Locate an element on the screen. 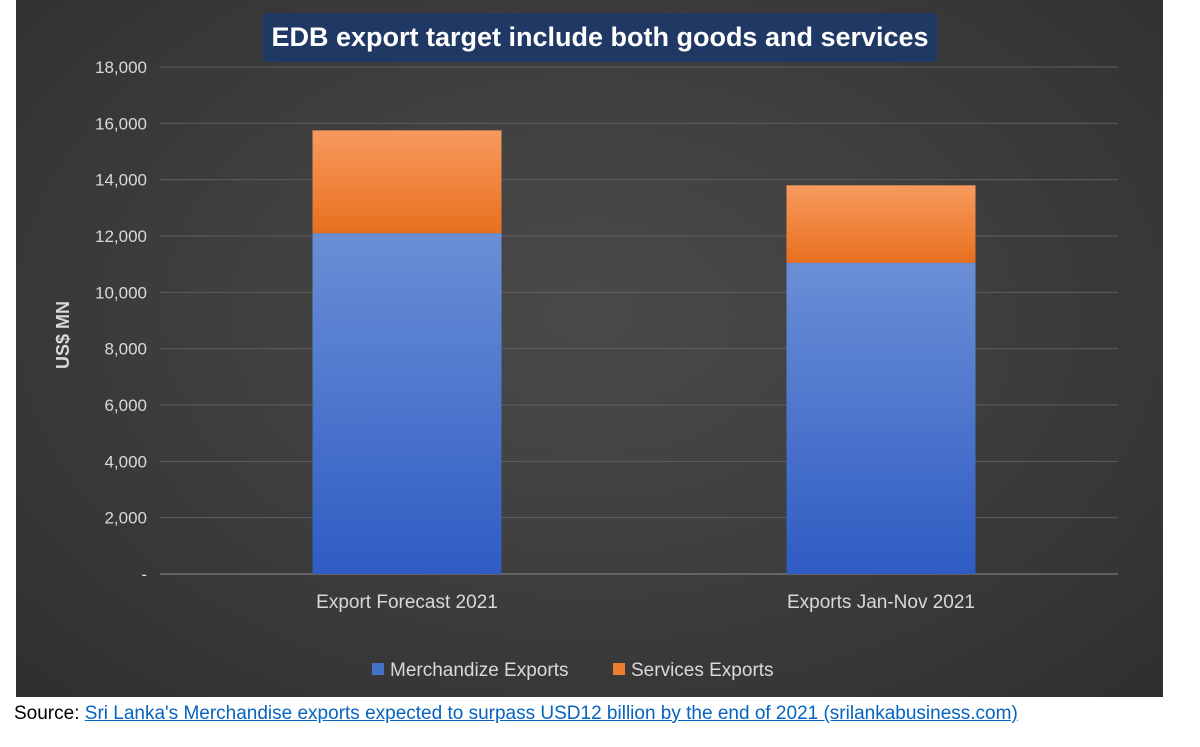  y-tick-label: 2,000 is located at coordinates (125, 518).